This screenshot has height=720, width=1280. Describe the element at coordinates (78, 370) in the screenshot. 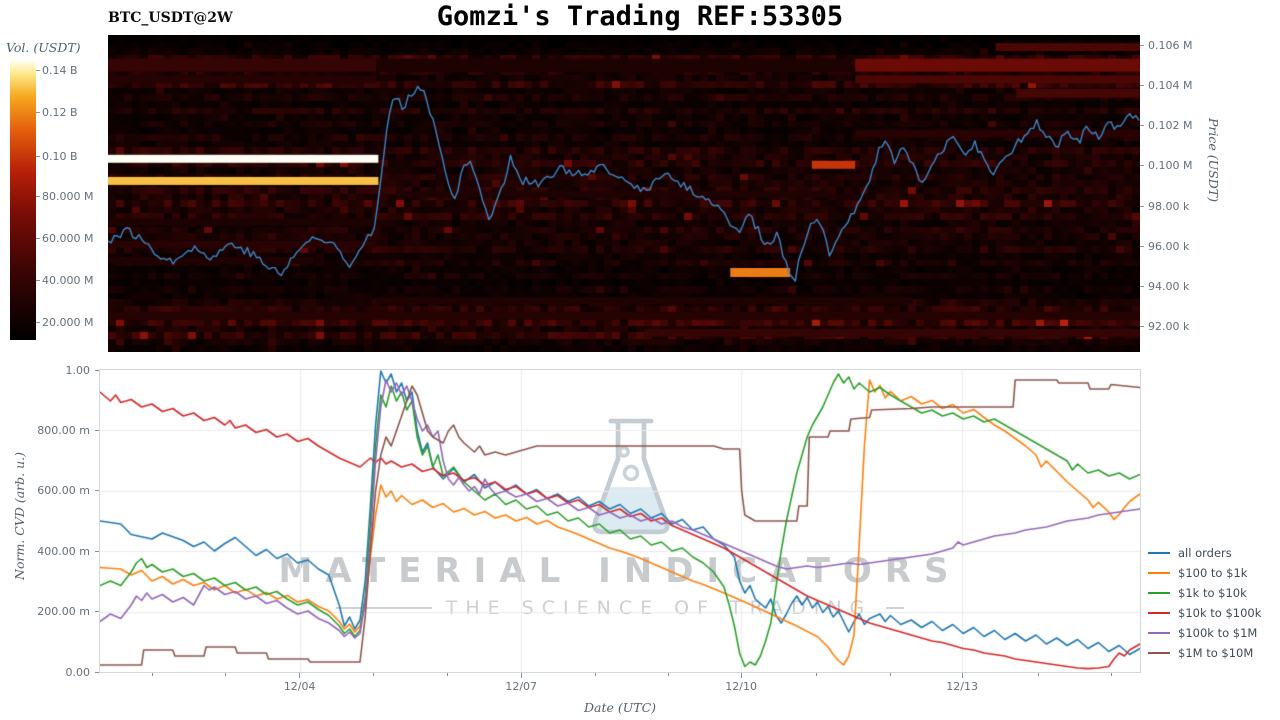

I see `cvd-ytick-label: 1.00` at that location.